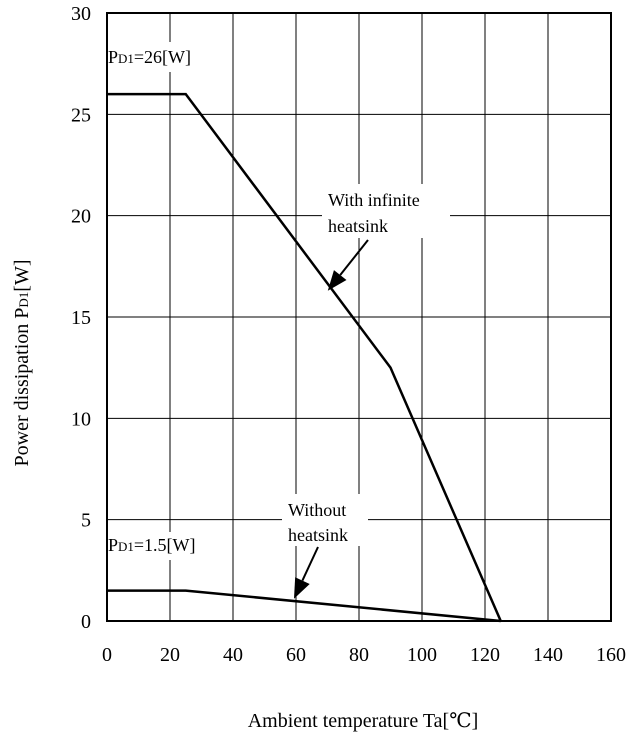 The image size is (627, 740). Describe the element at coordinates (81, 14) in the screenshot. I see `y-tick-label: 30` at that location.